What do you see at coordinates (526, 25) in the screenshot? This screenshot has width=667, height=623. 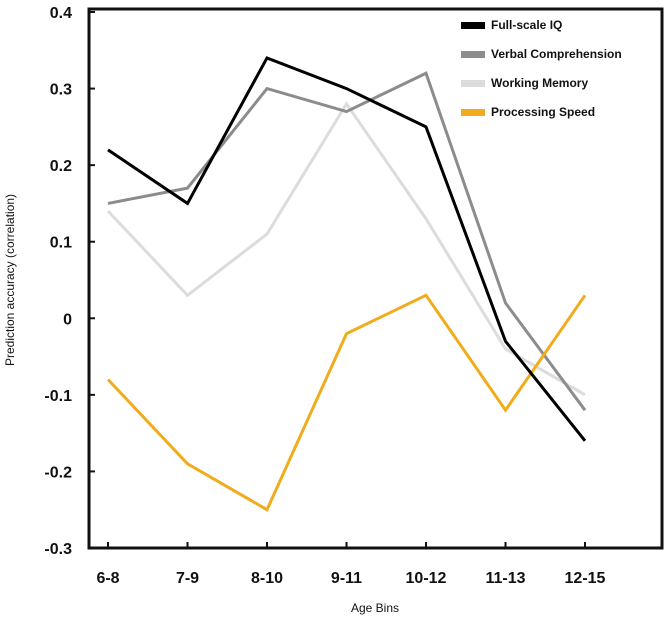 I see `legend-label: Full-scale IQ` at bounding box center [526, 25].